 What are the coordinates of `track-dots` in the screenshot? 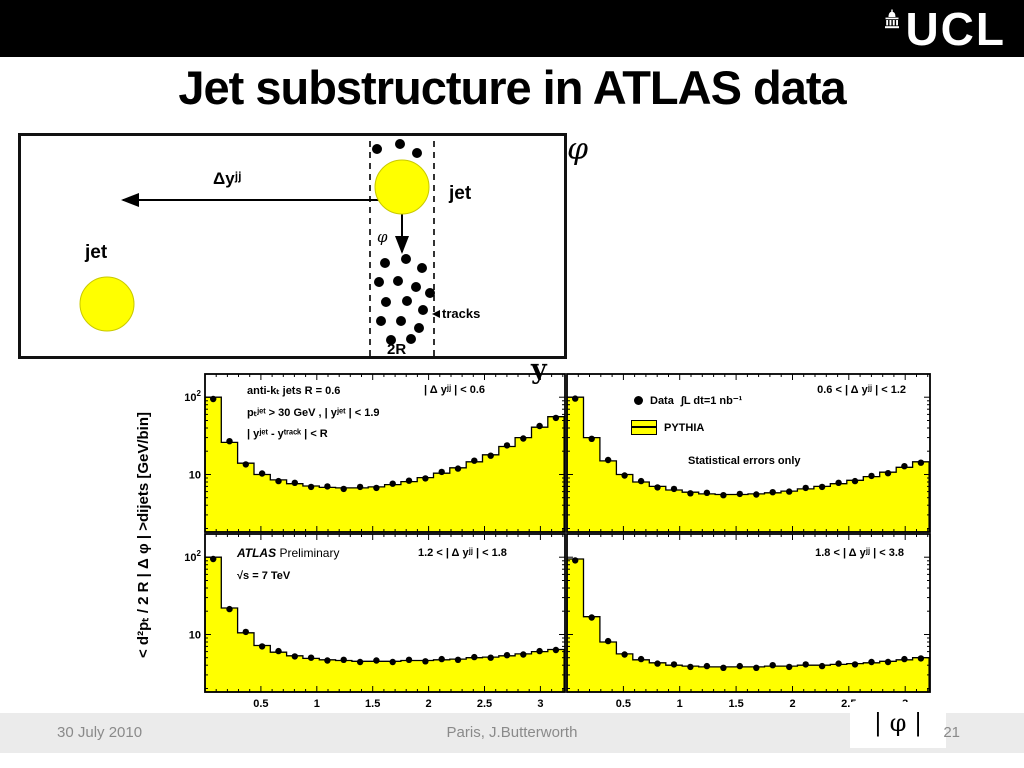 It's located at (403, 242).